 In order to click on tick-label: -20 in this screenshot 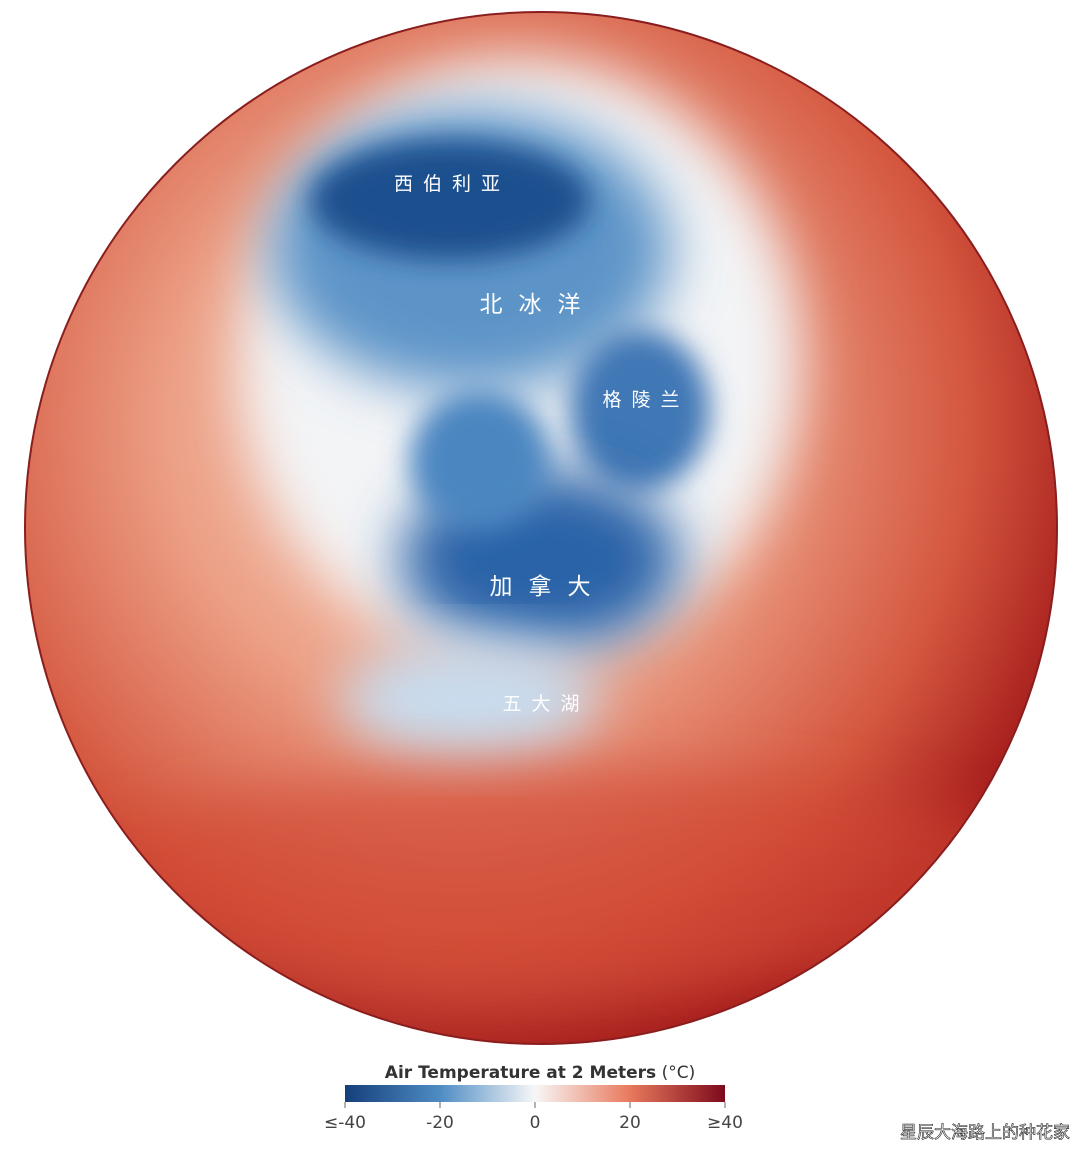, I will do `click(440, 1123)`.